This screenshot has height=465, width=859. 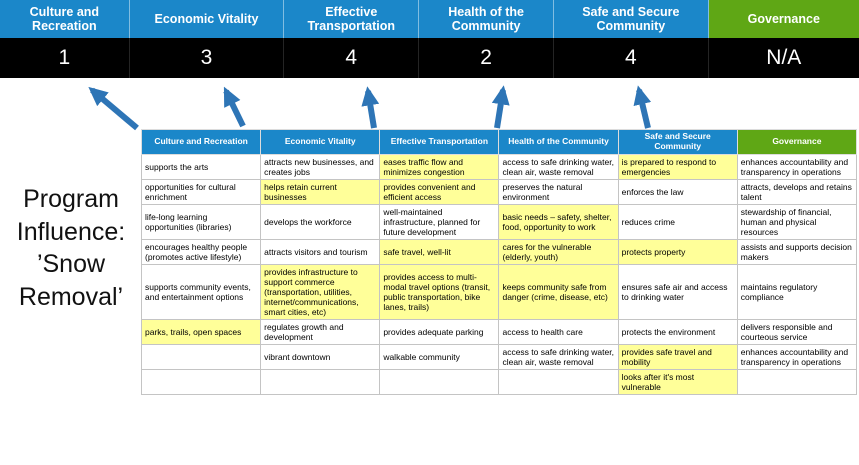 I want to click on matrix-cell: regulates growth and development, so click(x=320, y=331).